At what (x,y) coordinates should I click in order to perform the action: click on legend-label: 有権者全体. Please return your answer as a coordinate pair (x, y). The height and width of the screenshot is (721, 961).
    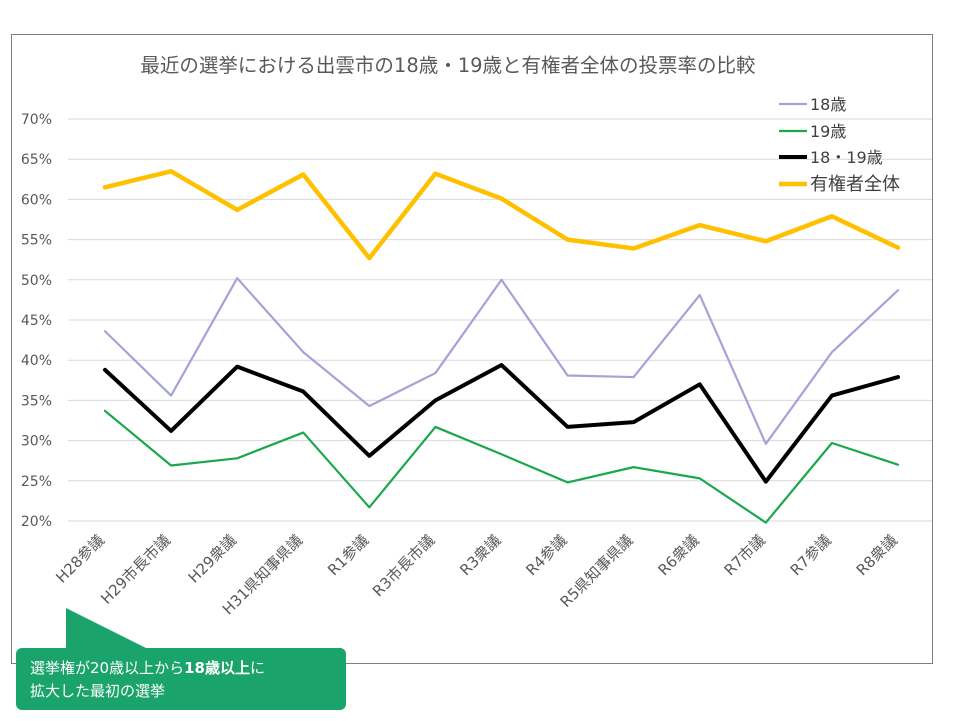
    Looking at the image, I should click on (855, 184).